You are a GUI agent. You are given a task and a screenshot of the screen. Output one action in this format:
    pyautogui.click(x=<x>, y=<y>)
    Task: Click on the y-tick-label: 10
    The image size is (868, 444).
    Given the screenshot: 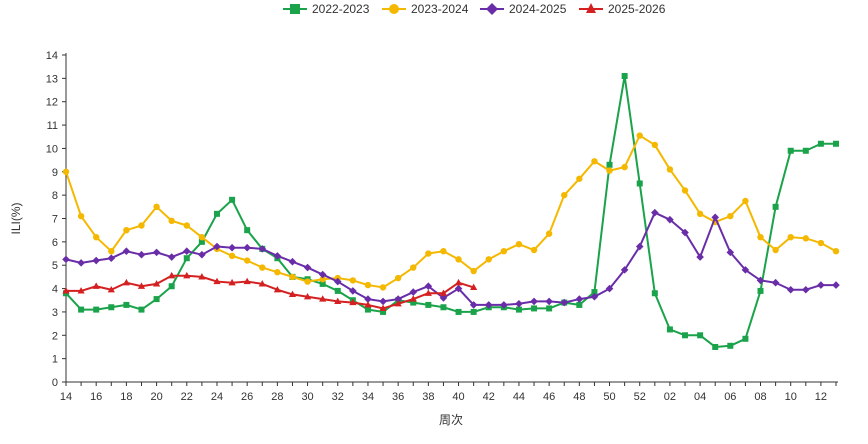 What is the action you would take?
    pyautogui.click(x=52, y=149)
    